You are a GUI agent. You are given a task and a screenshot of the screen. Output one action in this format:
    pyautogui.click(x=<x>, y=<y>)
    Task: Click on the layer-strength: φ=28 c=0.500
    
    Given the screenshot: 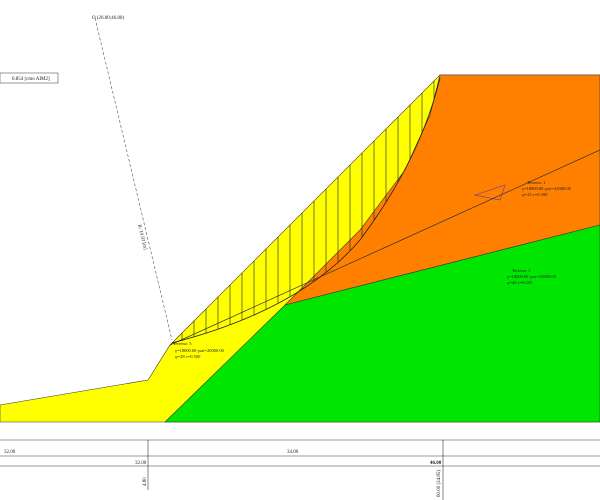 What is the action you would take?
    pyautogui.click(x=188, y=356)
    